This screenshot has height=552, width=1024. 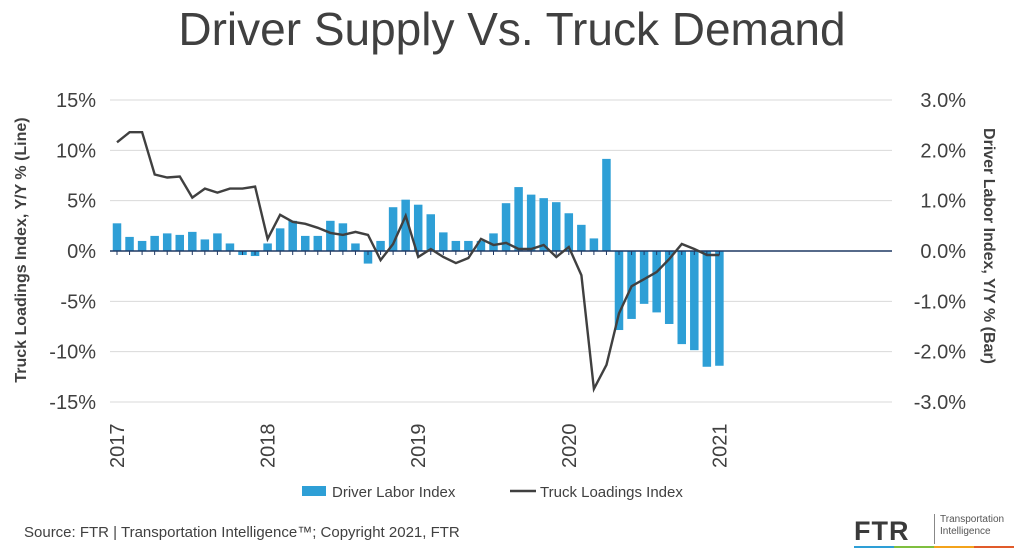 I want to click on logo-divider, so click(x=934, y=529).